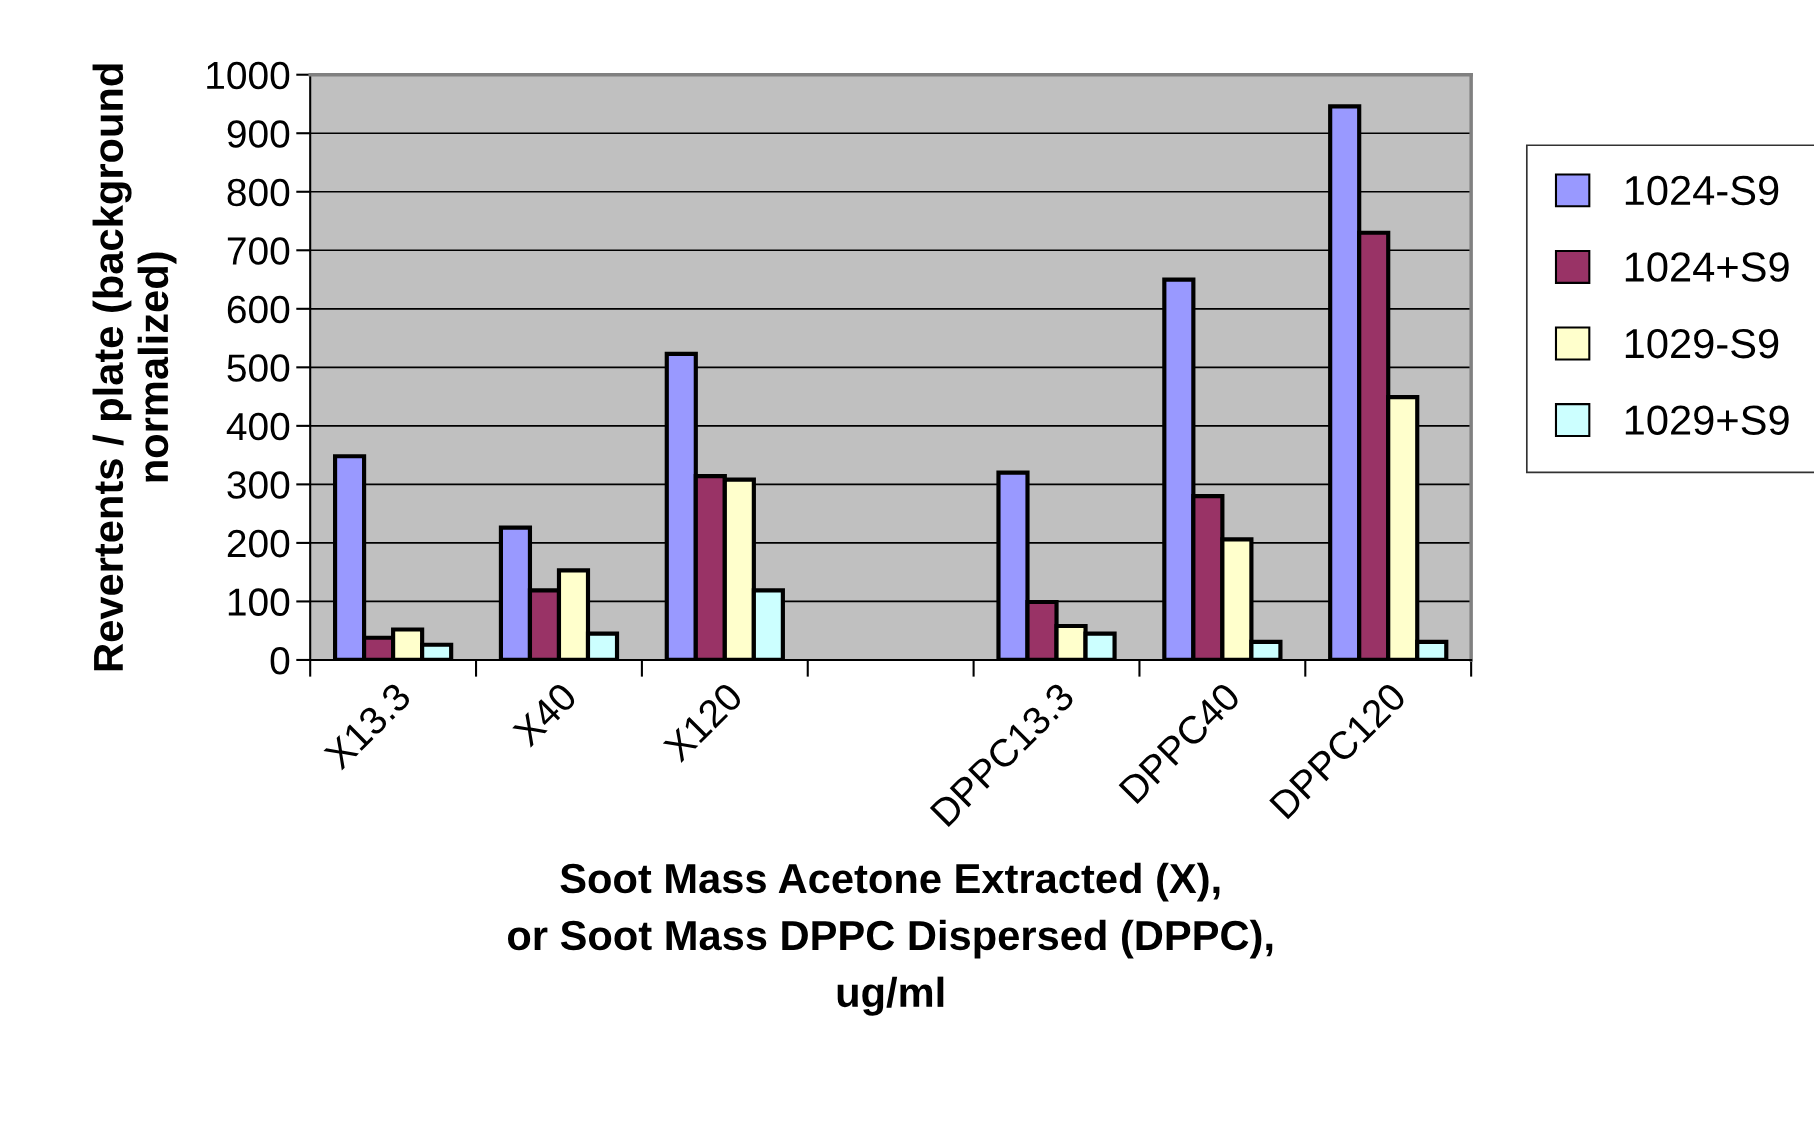 The image size is (1814, 1132). Describe the element at coordinates (890, 939) in the screenshot. I see `x-axis-title: Soot Mass Acetone Extracted (X), or Soot Mass DPPC Dispersed (DPPC), ug/ml` at that location.